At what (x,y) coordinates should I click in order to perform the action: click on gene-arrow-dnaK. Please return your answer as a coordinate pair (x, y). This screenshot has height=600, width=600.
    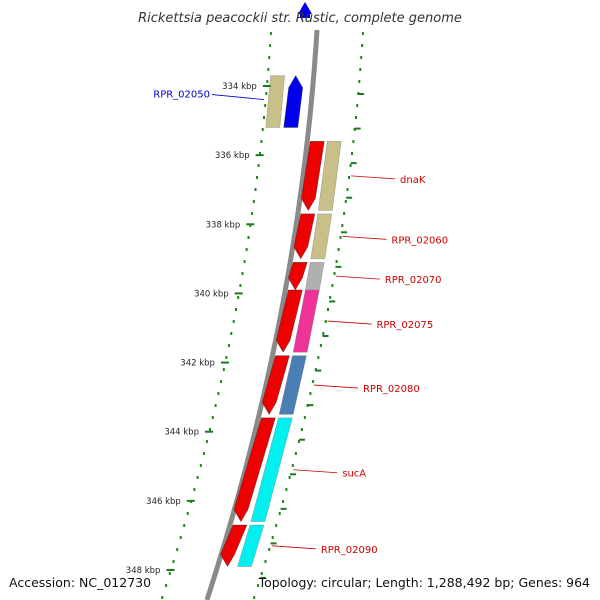
    Looking at the image, I should click on (313, 176).